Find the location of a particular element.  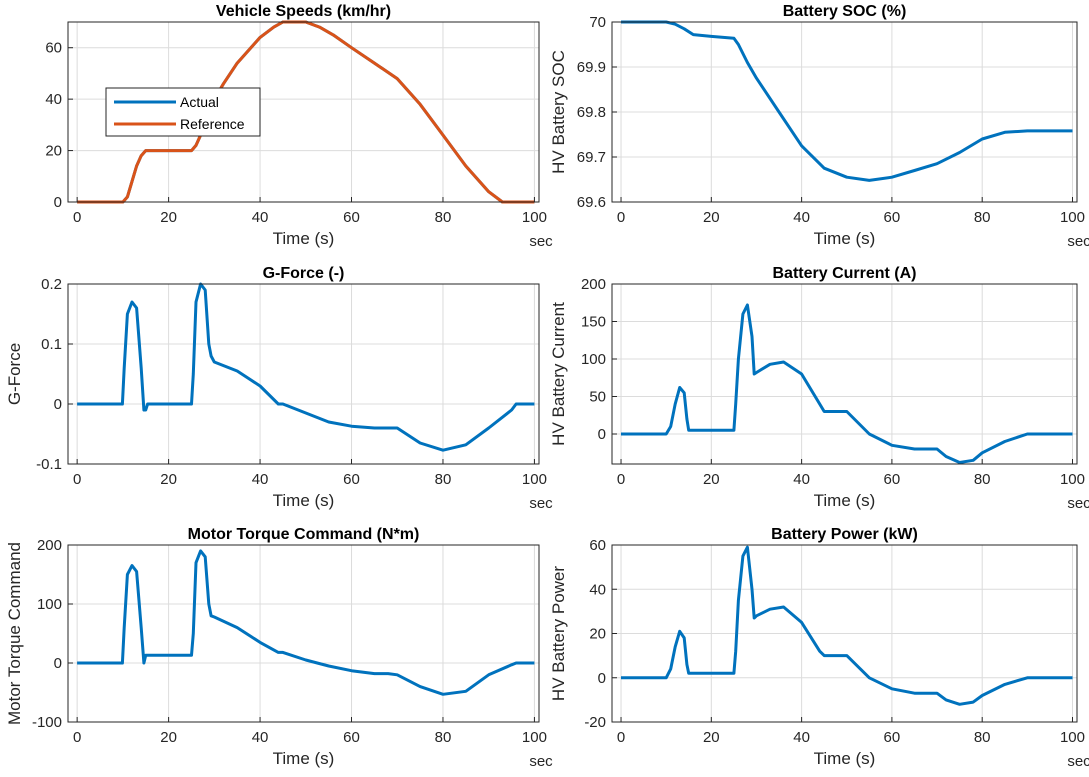

y-tick-label: 69.7 is located at coordinates (591, 157).